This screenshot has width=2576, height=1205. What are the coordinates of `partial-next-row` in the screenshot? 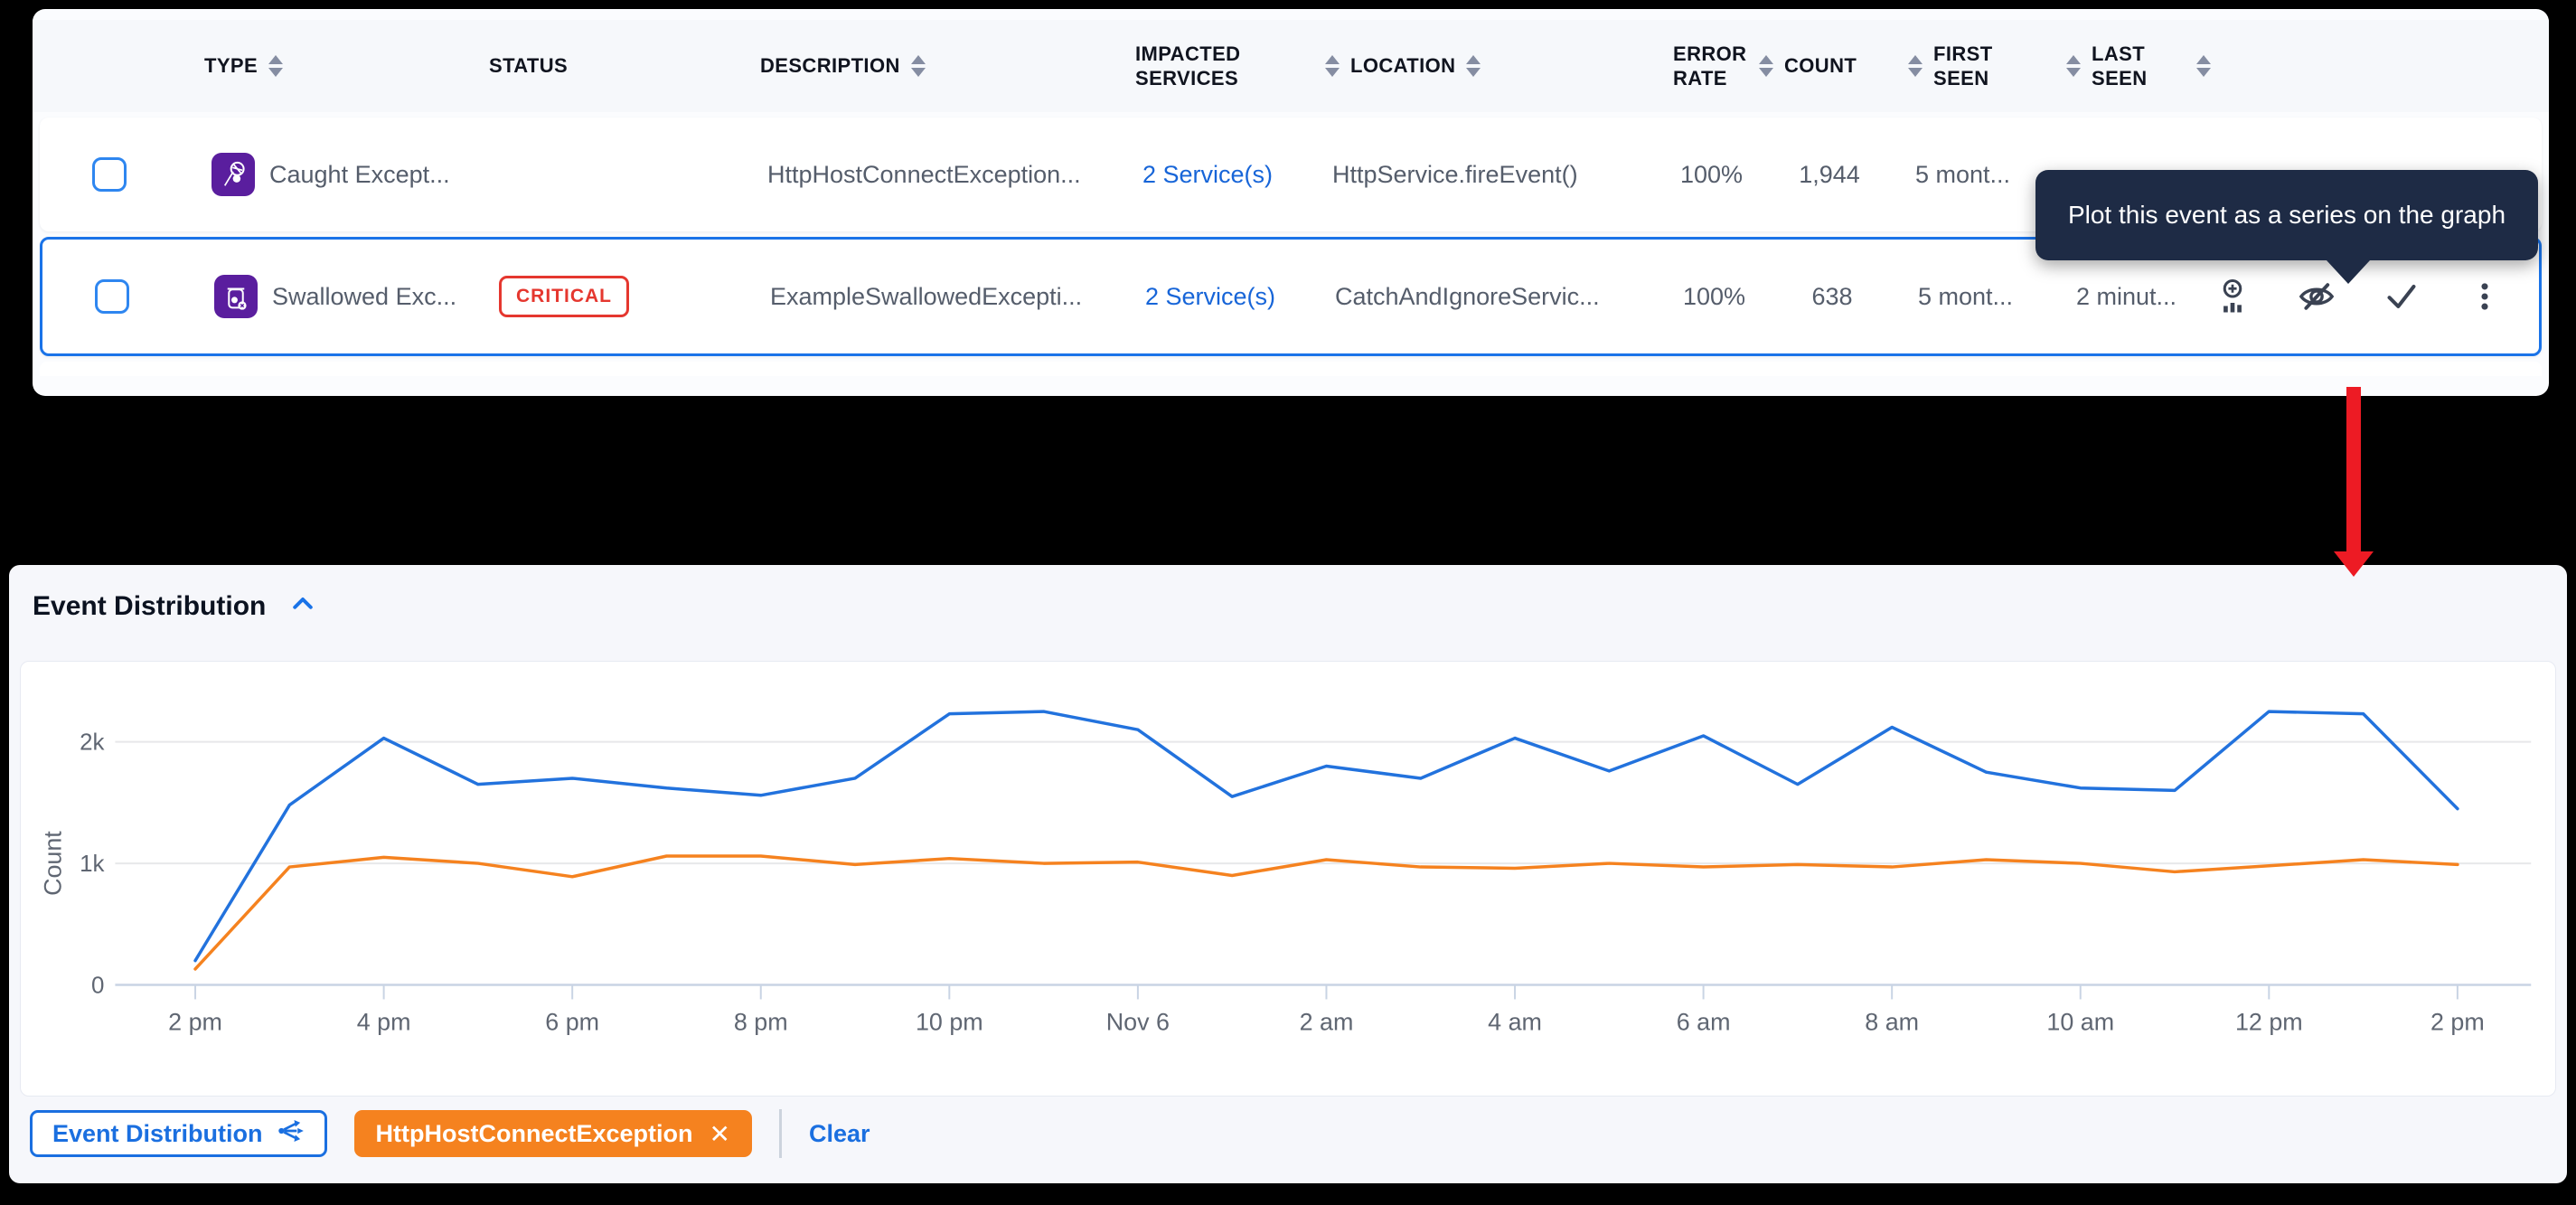 It's located at (1291, 369).